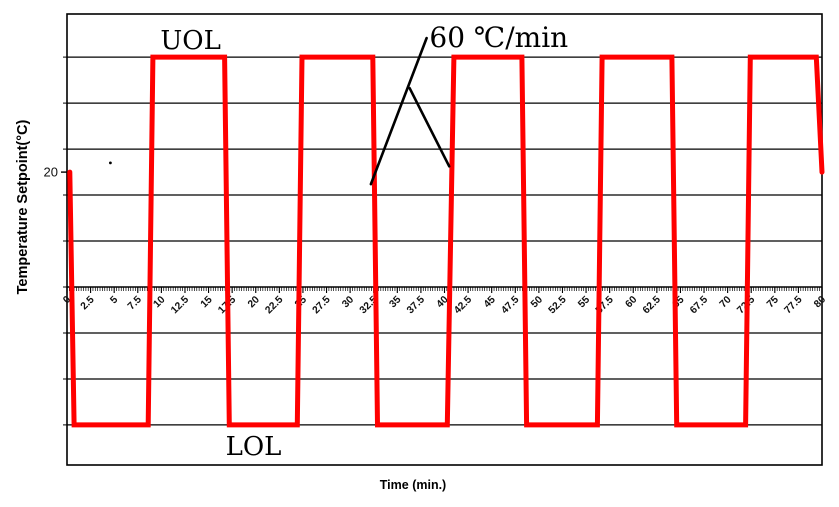 Image resolution: width=839 pixels, height=507 pixels. I want to click on lol-label: LOL, so click(254, 447).